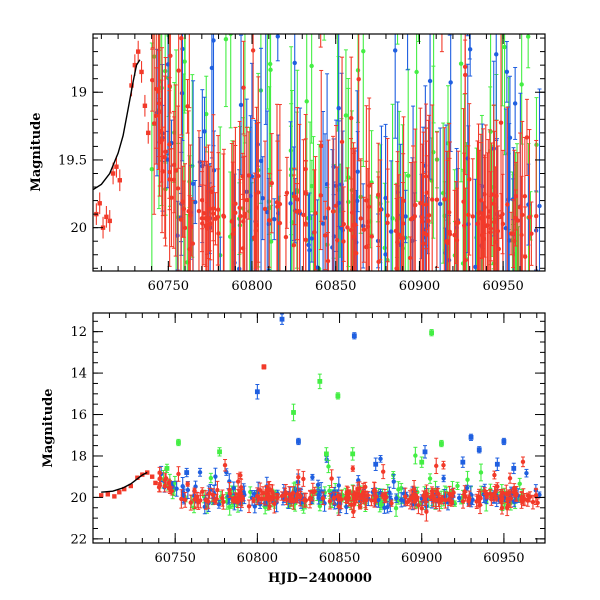 The image size is (600, 600). Describe the element at coordinates (78, 93) in the screenshot. I see `y-tick-label: 19` at that location.